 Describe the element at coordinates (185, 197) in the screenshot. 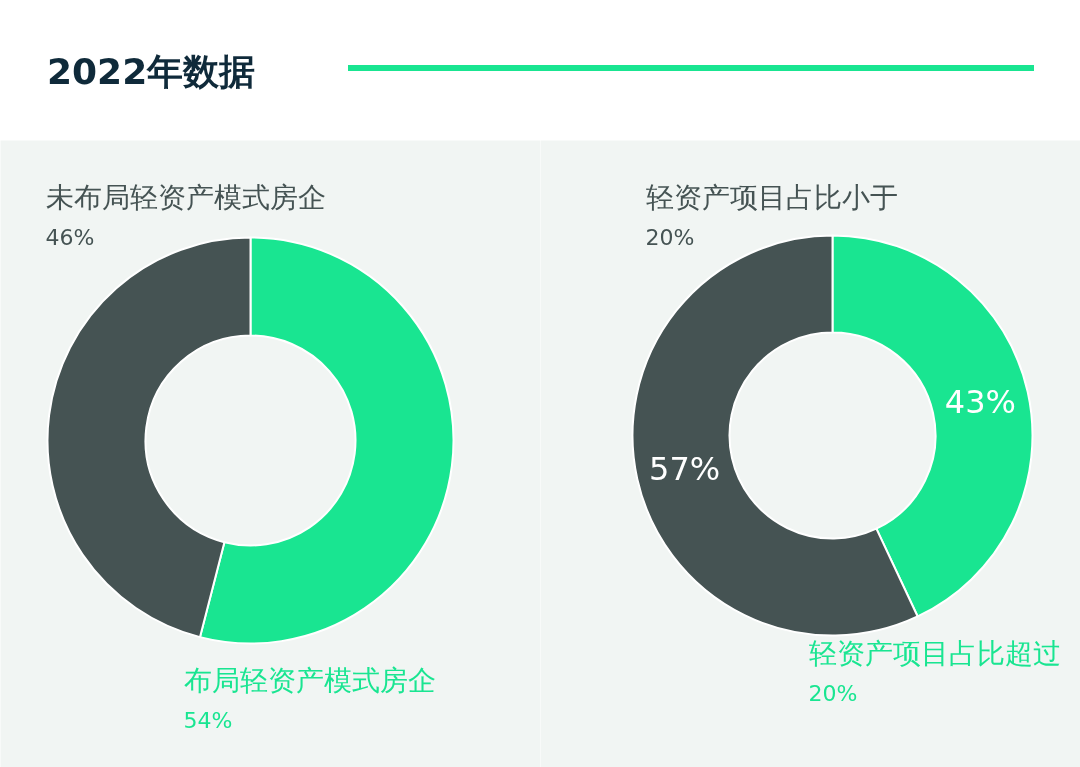

I see `slice-label: 未布局轻资产模式房企` at that location.